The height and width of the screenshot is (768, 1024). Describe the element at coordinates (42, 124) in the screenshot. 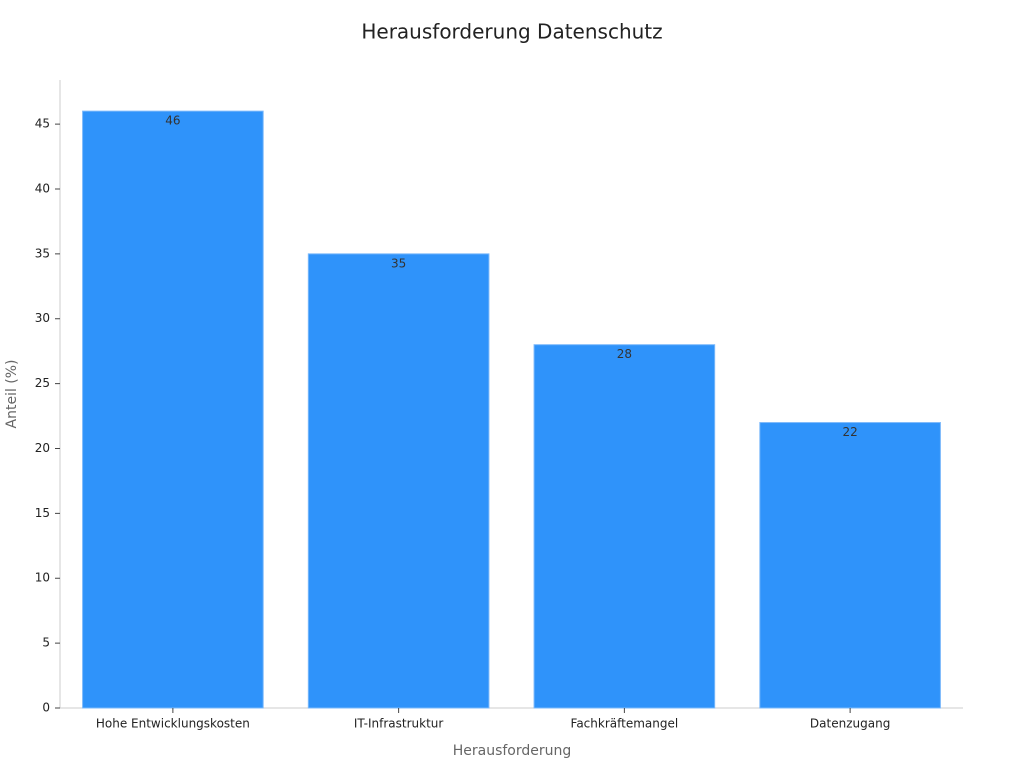

I see `y-tick-label: 45` at that location.